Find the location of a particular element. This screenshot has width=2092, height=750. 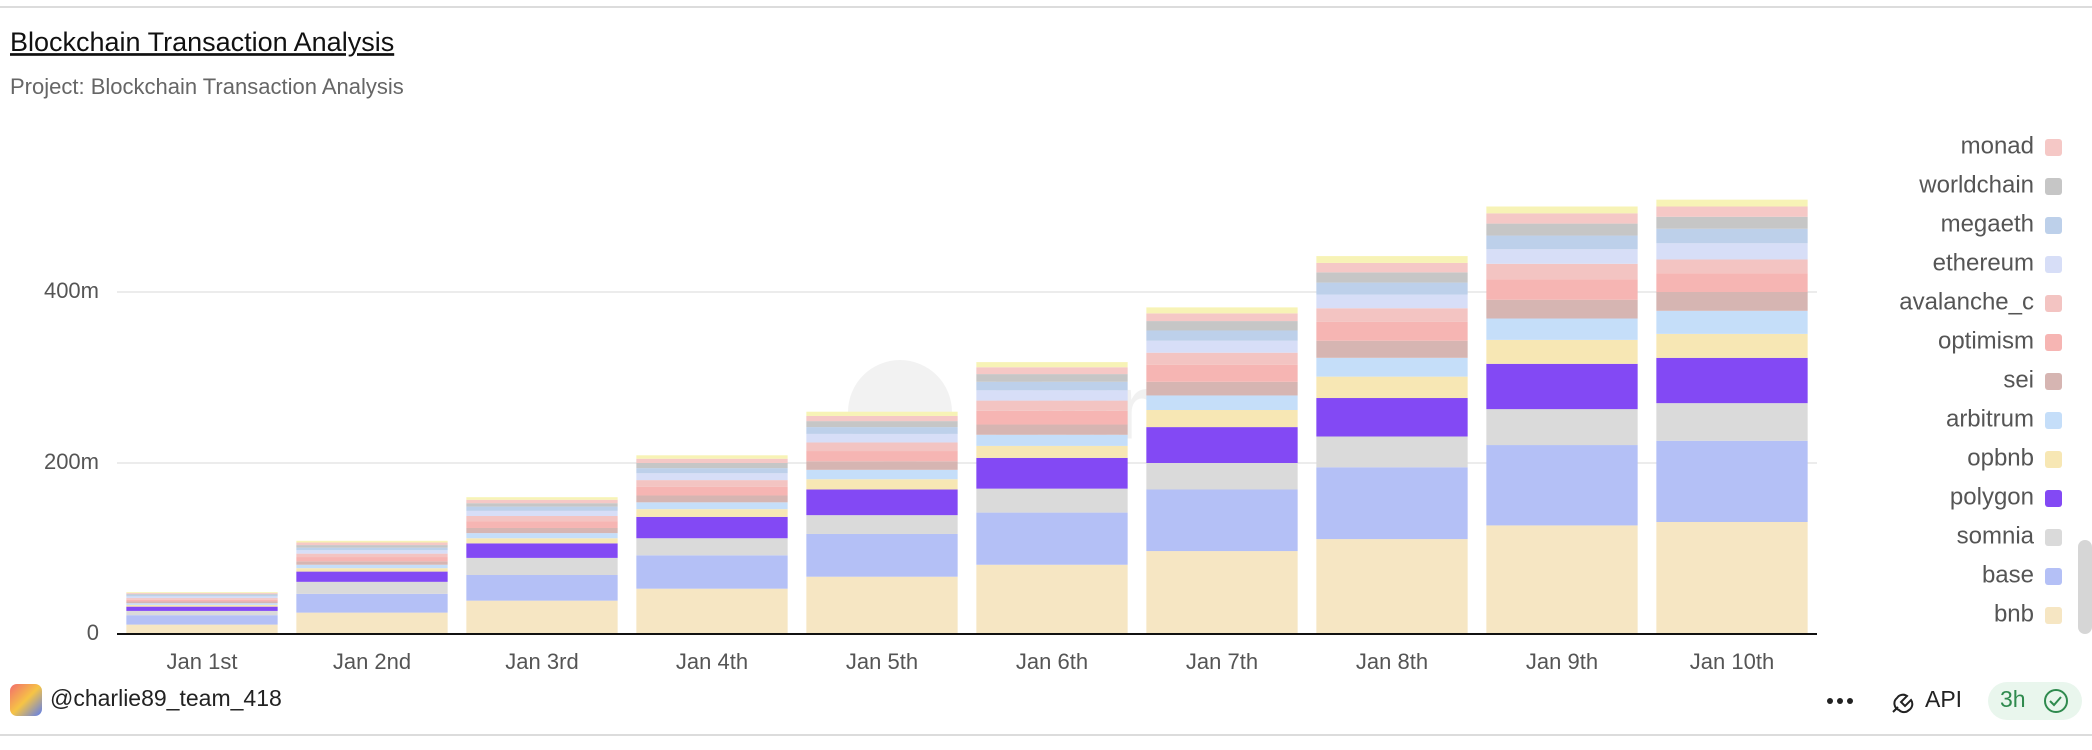

legend-label: monad is located at coordinates (1997, 145).